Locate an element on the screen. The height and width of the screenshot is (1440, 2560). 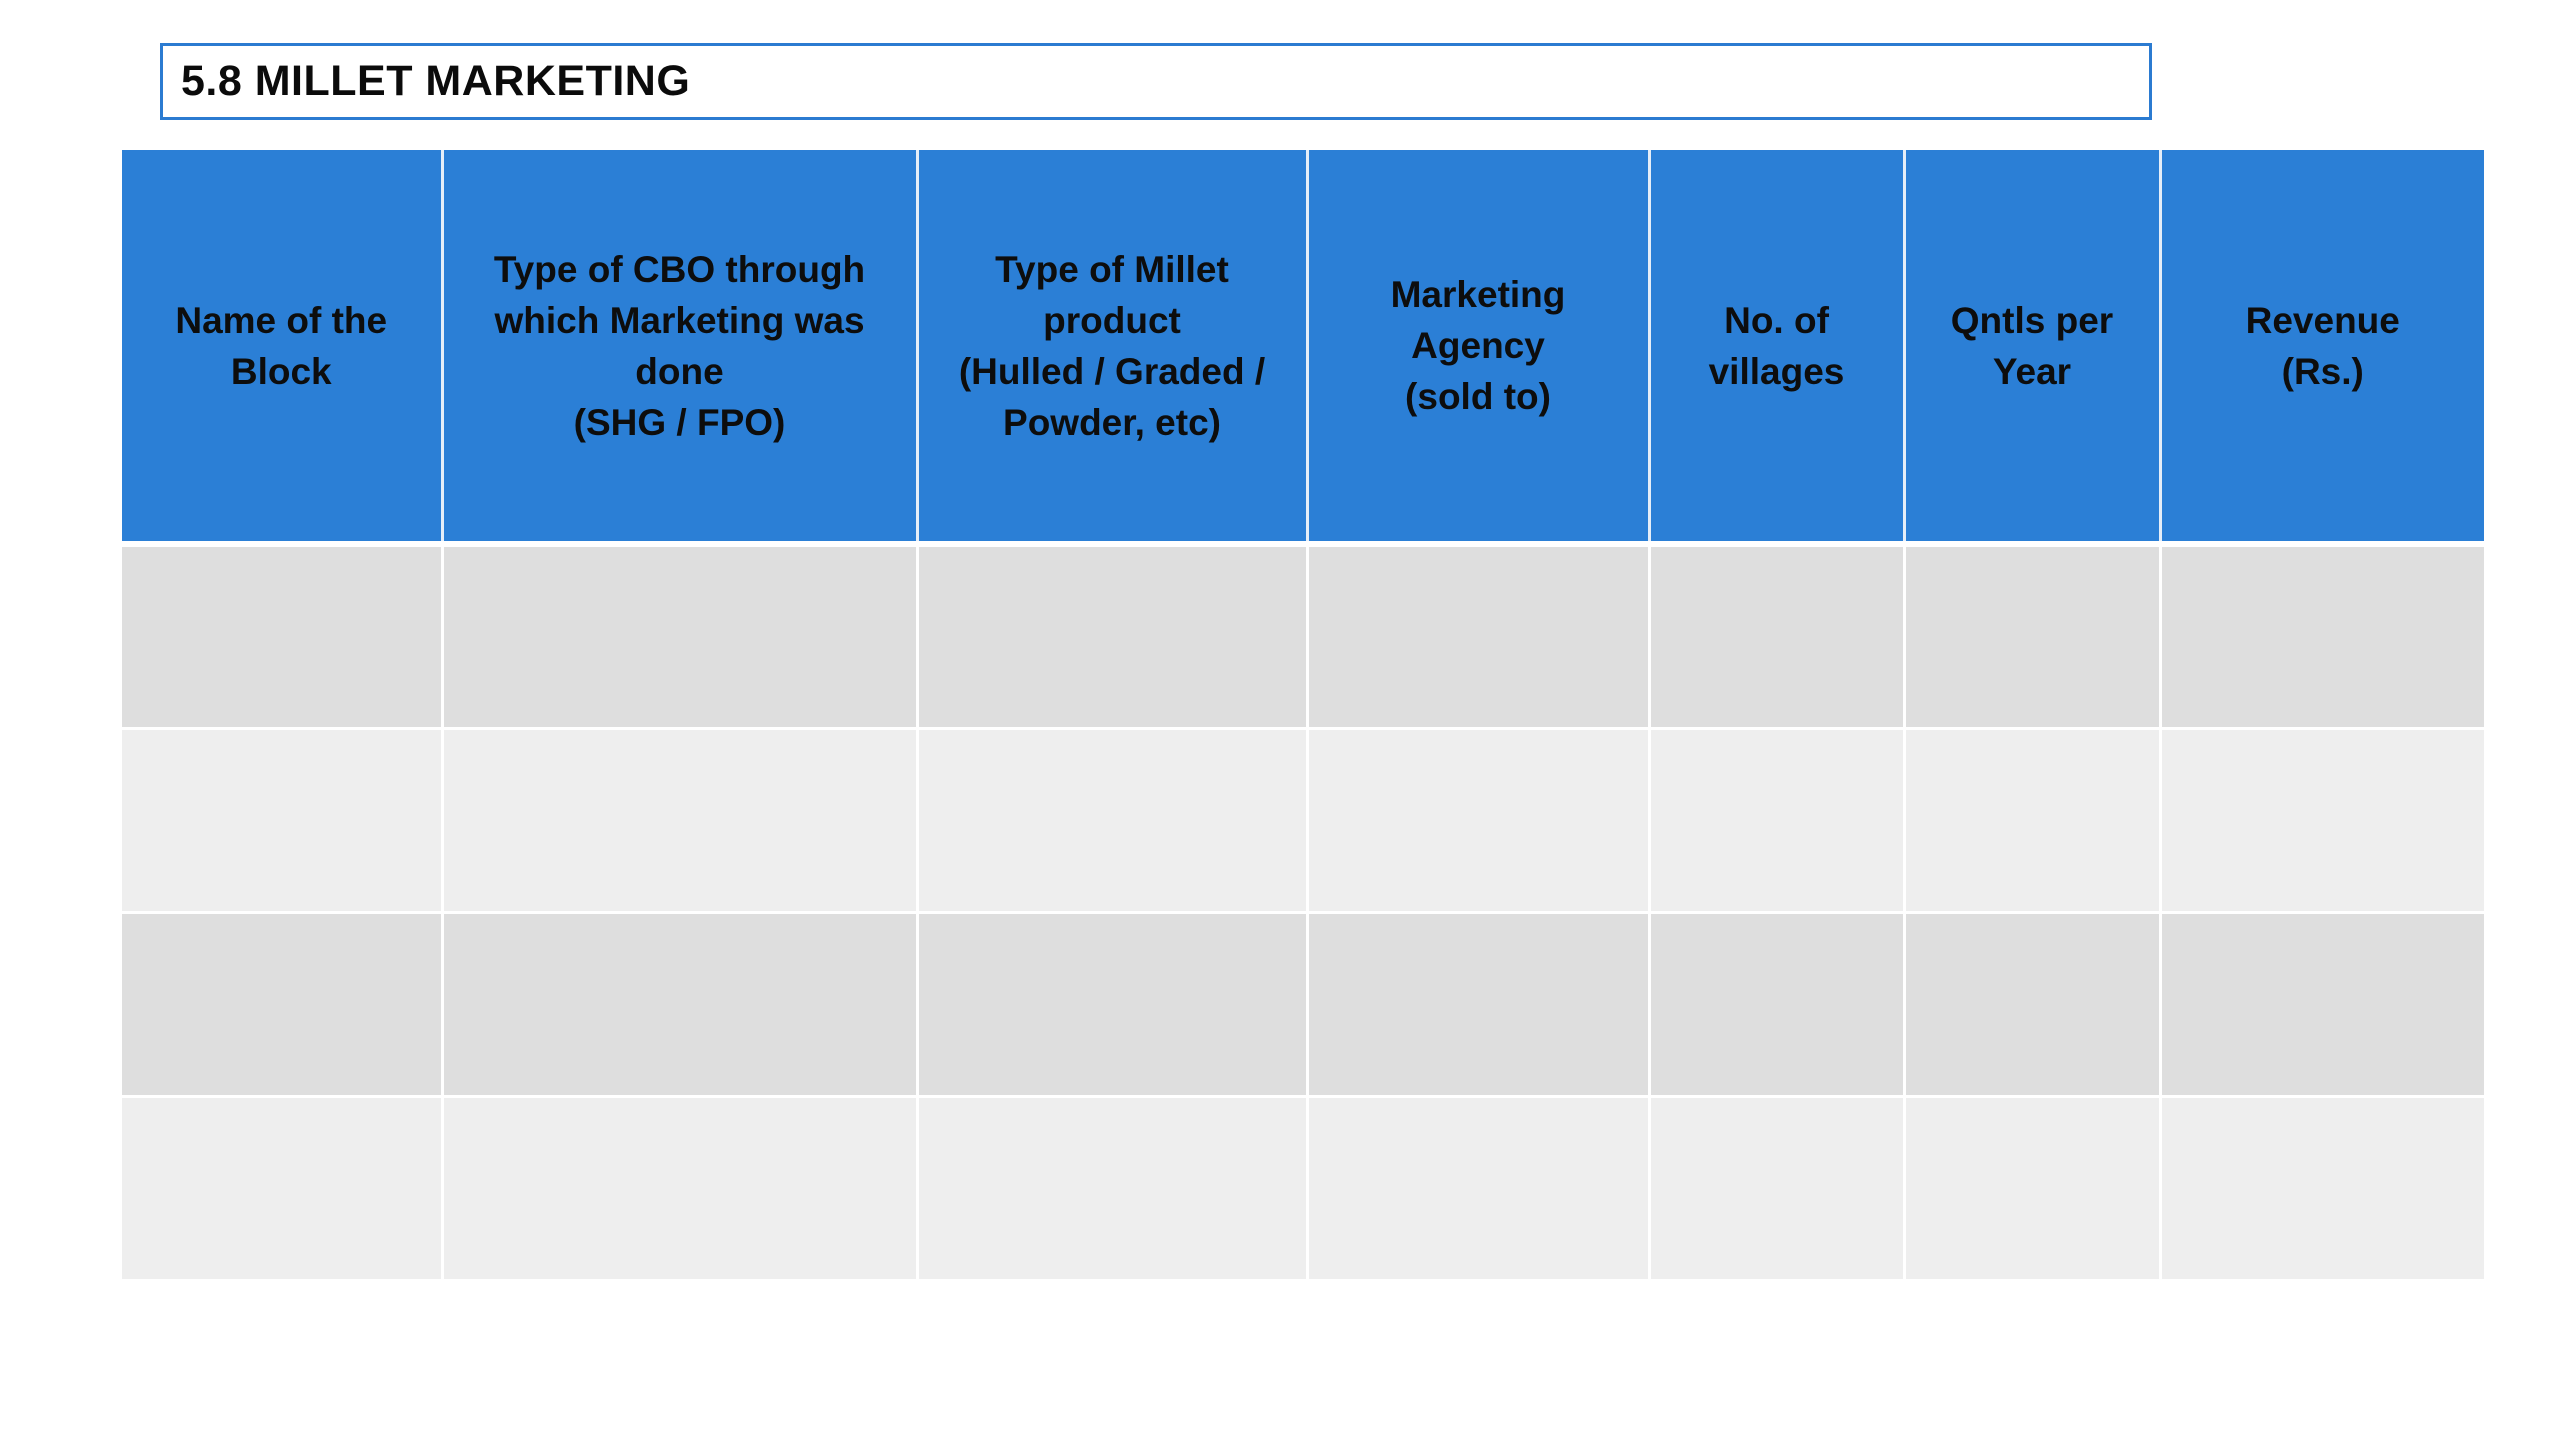
header-line: (SHG / FPO) is located at coordinates (679, 422).